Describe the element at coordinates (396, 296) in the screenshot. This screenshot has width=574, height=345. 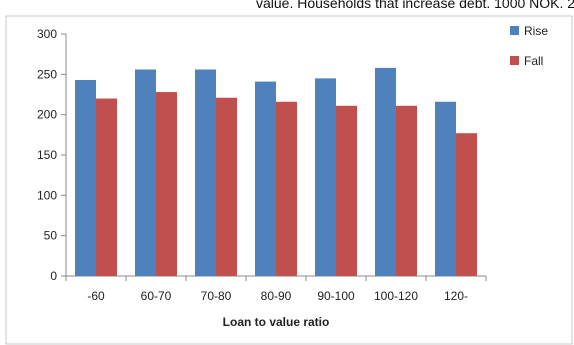
I see `x-tick-label: 100-120` at that location.